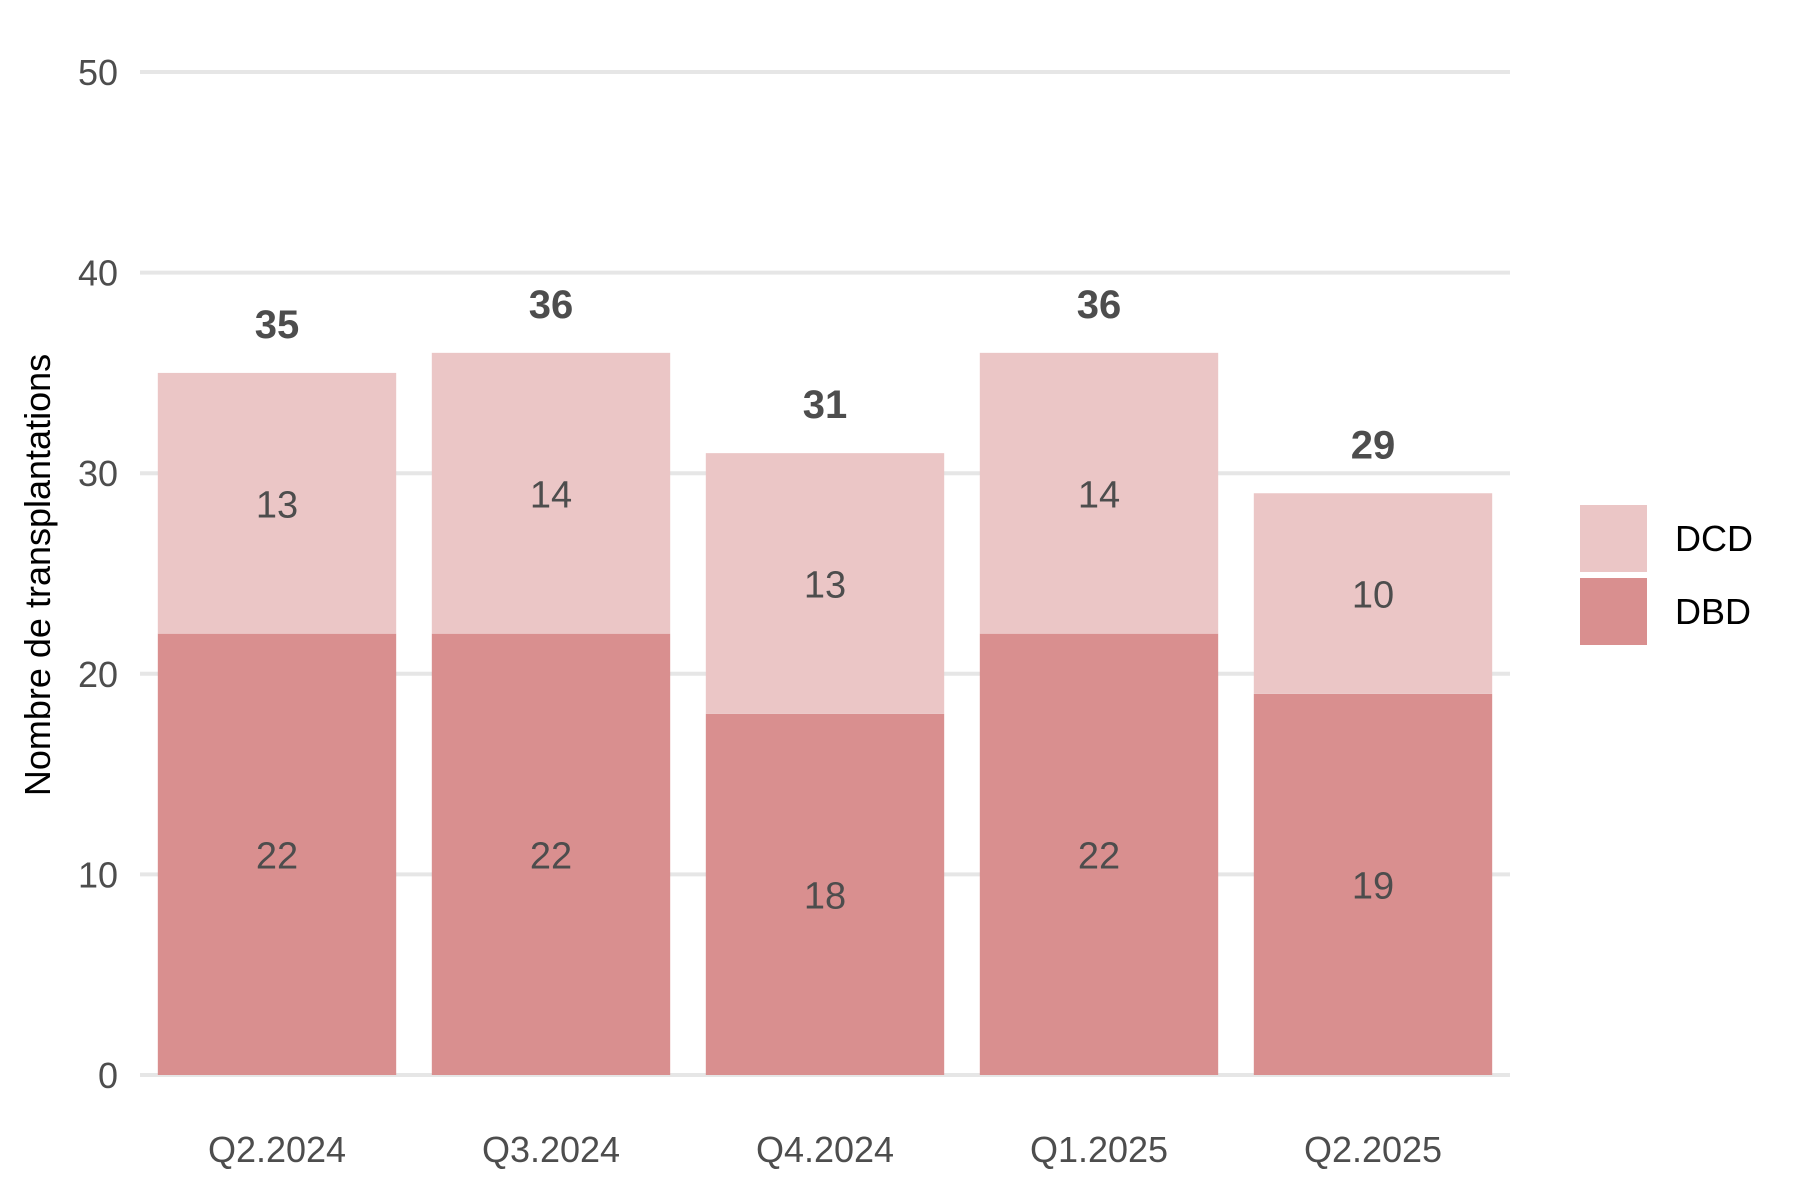 Image resolution: width=1800 pixels, height=1200 pixels. What do you see at coordinates (277, 325) in the screenshot?
I see `total-label-Q2.2024: 35` at bounding box center [277, 325].